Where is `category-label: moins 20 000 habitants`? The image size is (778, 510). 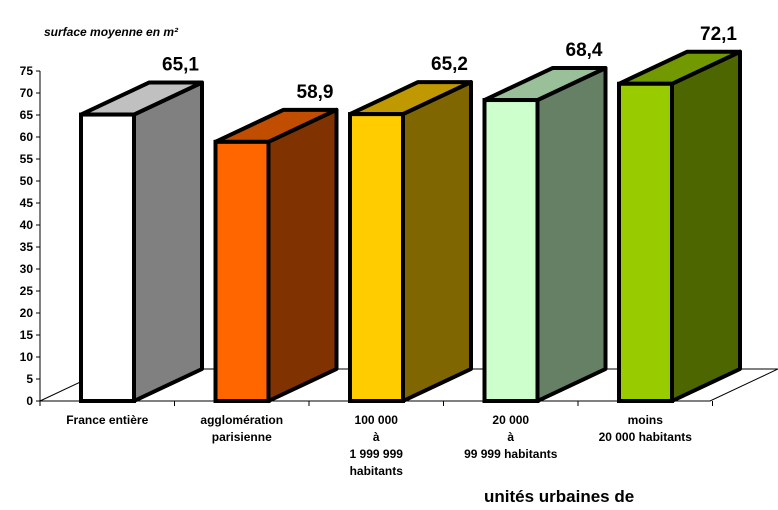 category-label: moins 20 000 habitants is located at coordinates (645, 428).